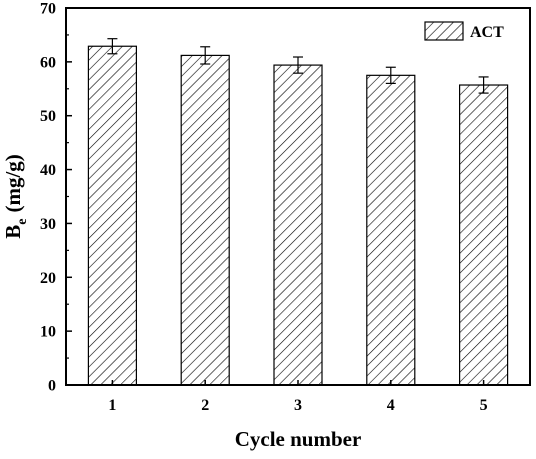  Describe the element at coordinates (205, 405) in the screenshot. I see `x-tick-label: 2` at that location.